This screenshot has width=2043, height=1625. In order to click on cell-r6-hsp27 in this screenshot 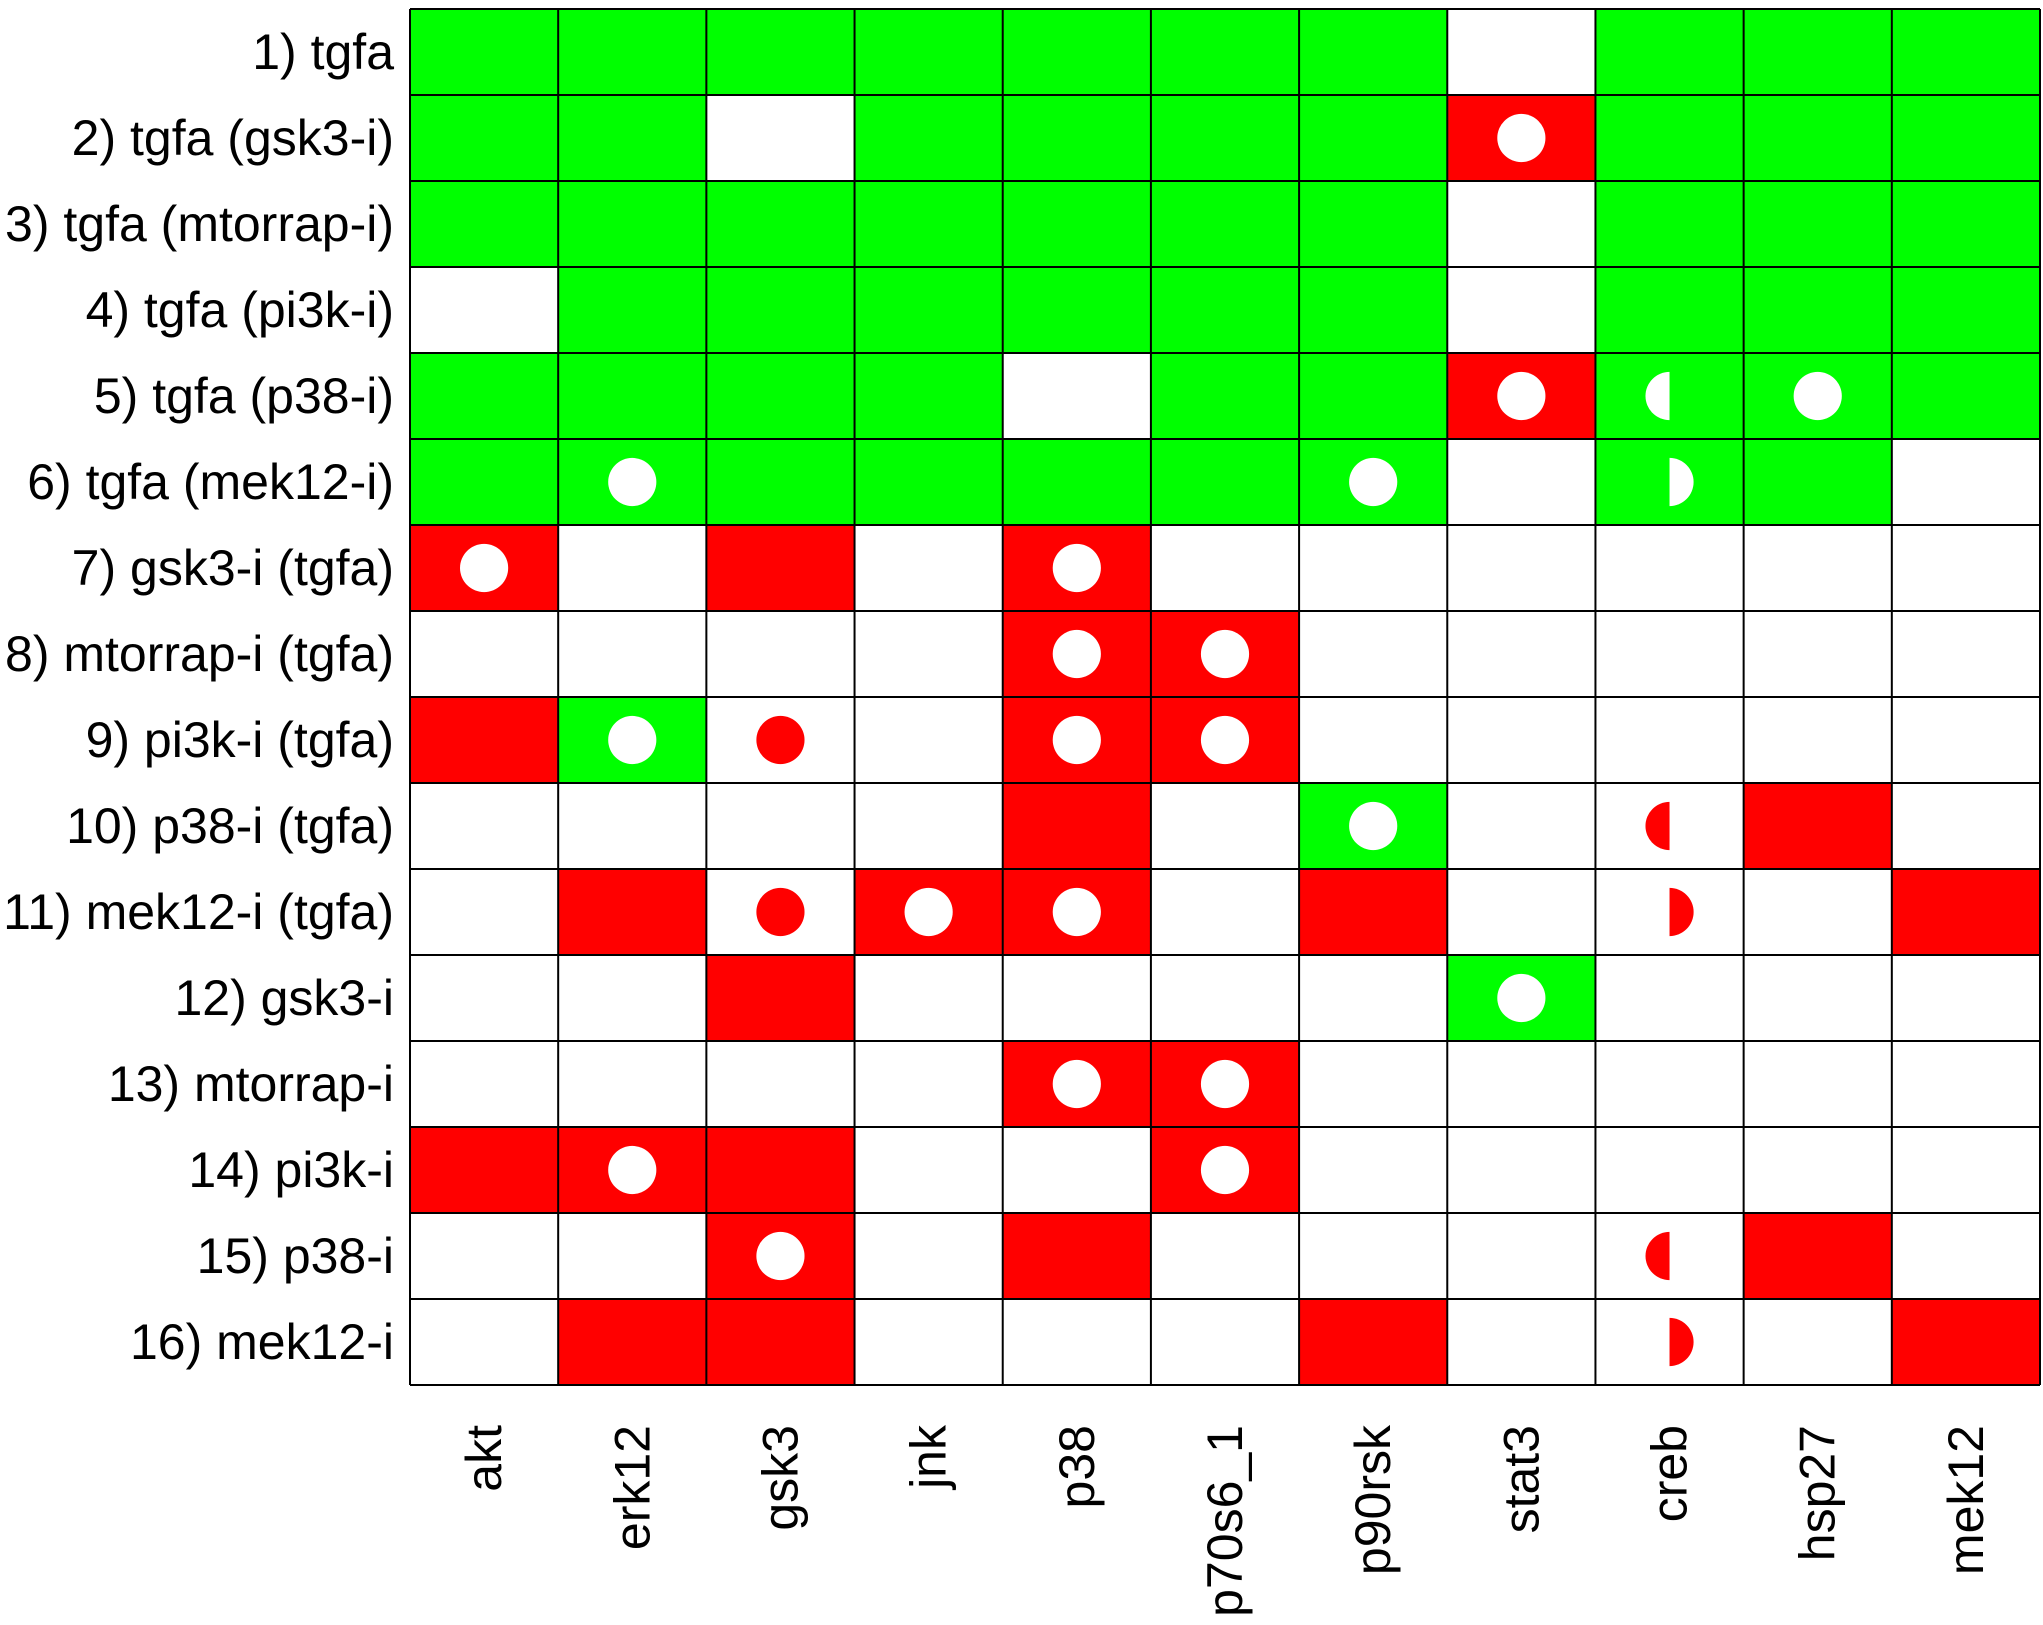, I will do `click(1817, 482)`.